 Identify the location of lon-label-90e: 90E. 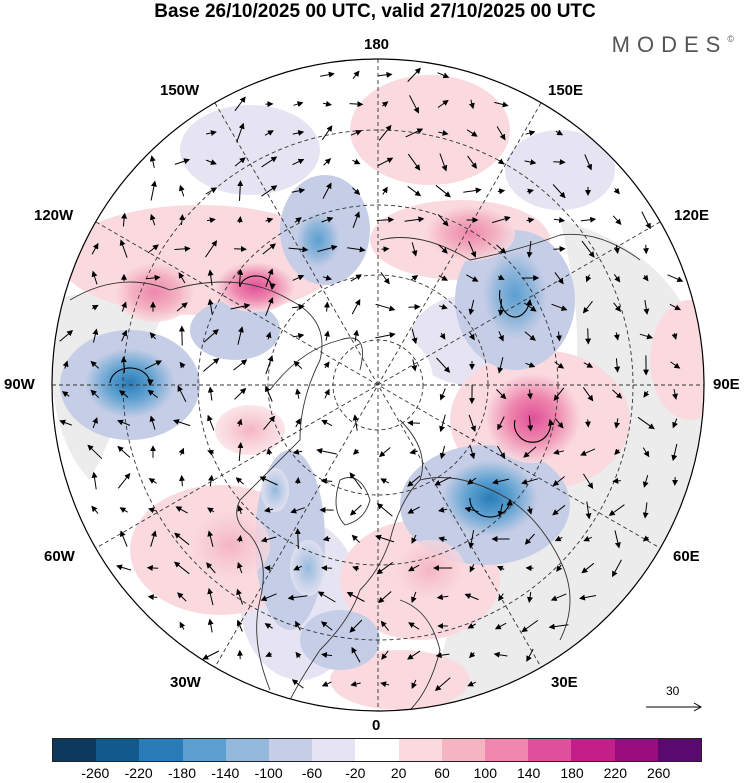
(726, 384).